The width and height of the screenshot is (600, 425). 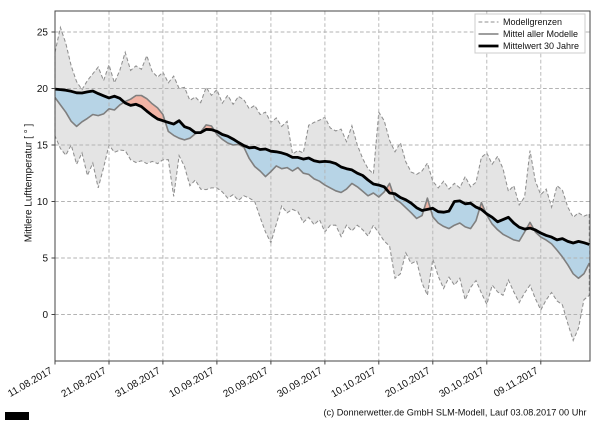 I want to click on svg-text: 10, so click(x=43, y=202).